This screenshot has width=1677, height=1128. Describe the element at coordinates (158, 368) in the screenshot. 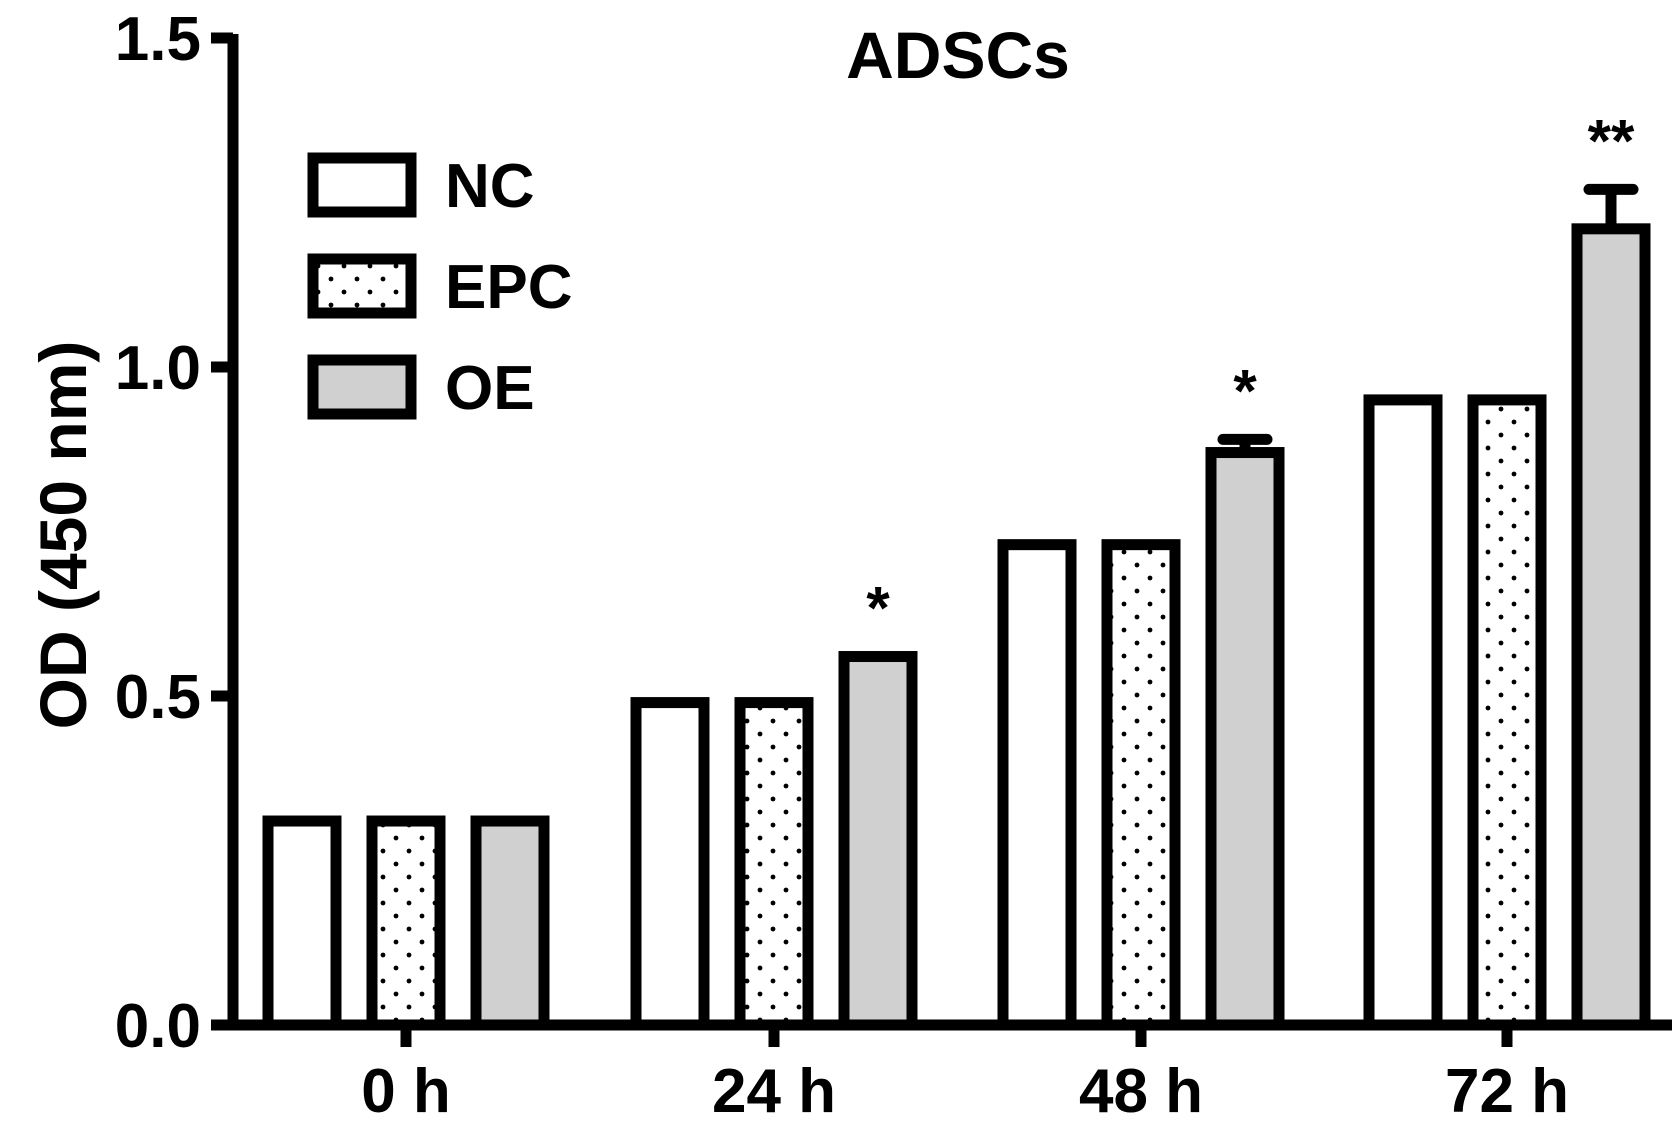

I see `y-tick-label: 1.0` at that location.